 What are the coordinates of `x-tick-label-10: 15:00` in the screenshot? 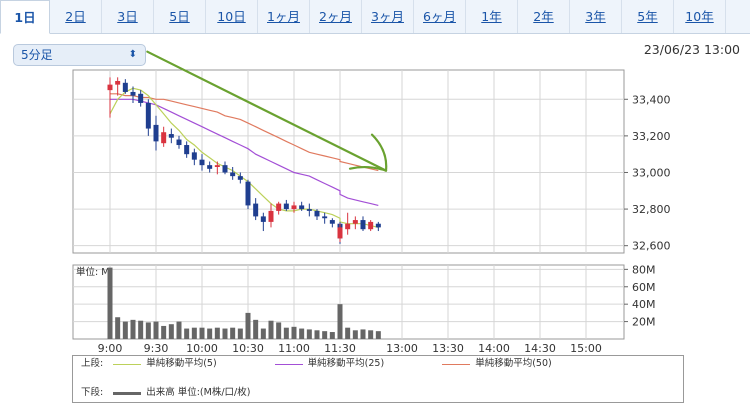 It's located at (586, 348).